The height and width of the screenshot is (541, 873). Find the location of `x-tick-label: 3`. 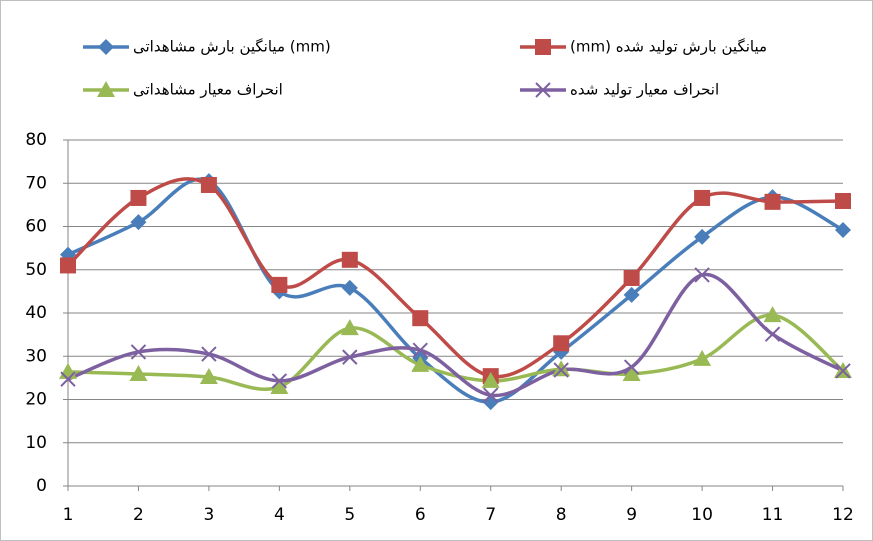

x-tick-label: 3 is located at coordinates (208, 515).